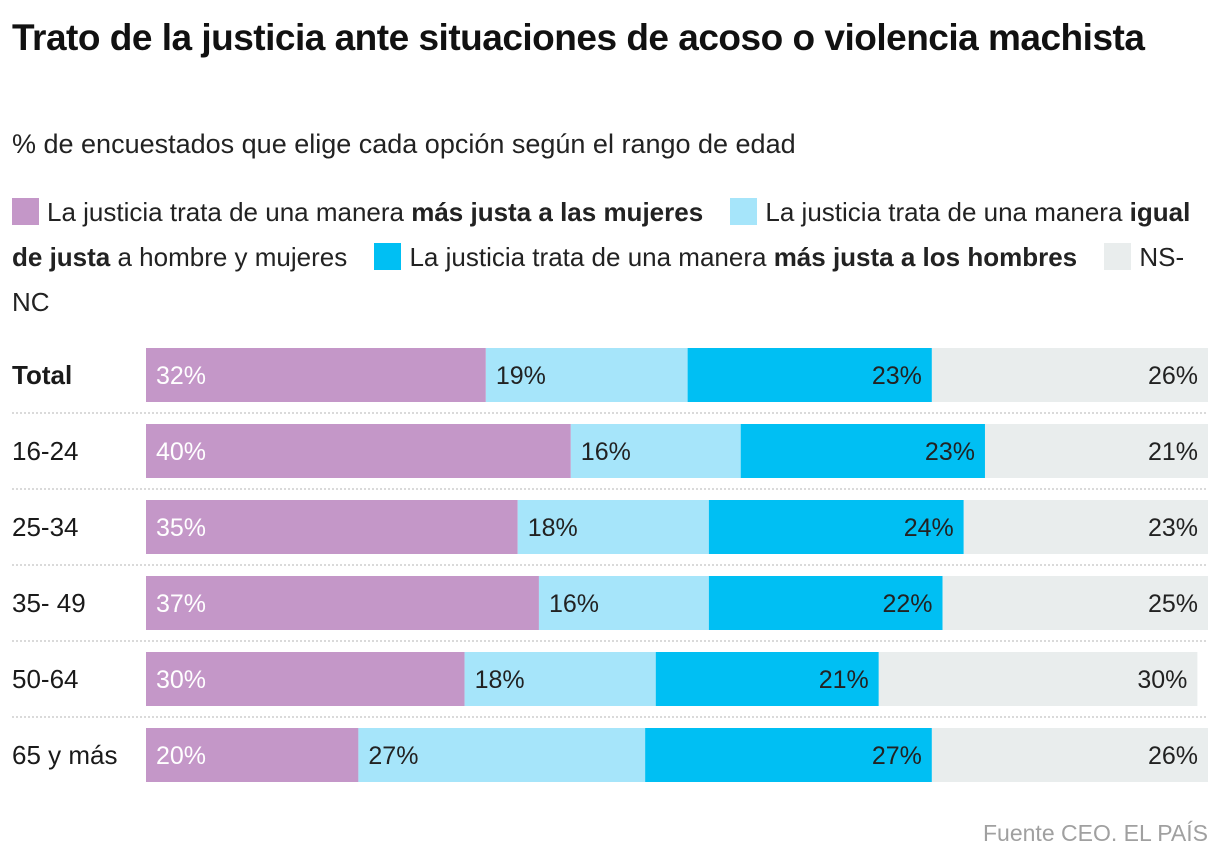 The width and height of the screenshot is (1220, 866). What do you see at coordinates (181, 528) in the screenshot?
I see `data-label-women: 35%` at bounding box center [181, 528].